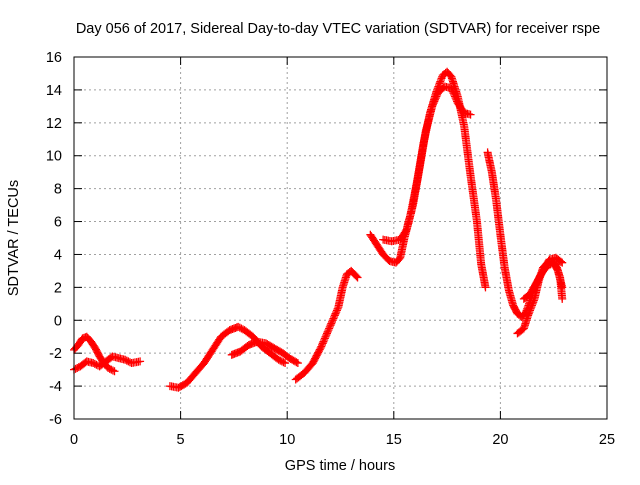  Describe the element at coordinates (14, 238) in the screenshot. I see `y-axis-label: SDTVAR / TECUs` at that location.